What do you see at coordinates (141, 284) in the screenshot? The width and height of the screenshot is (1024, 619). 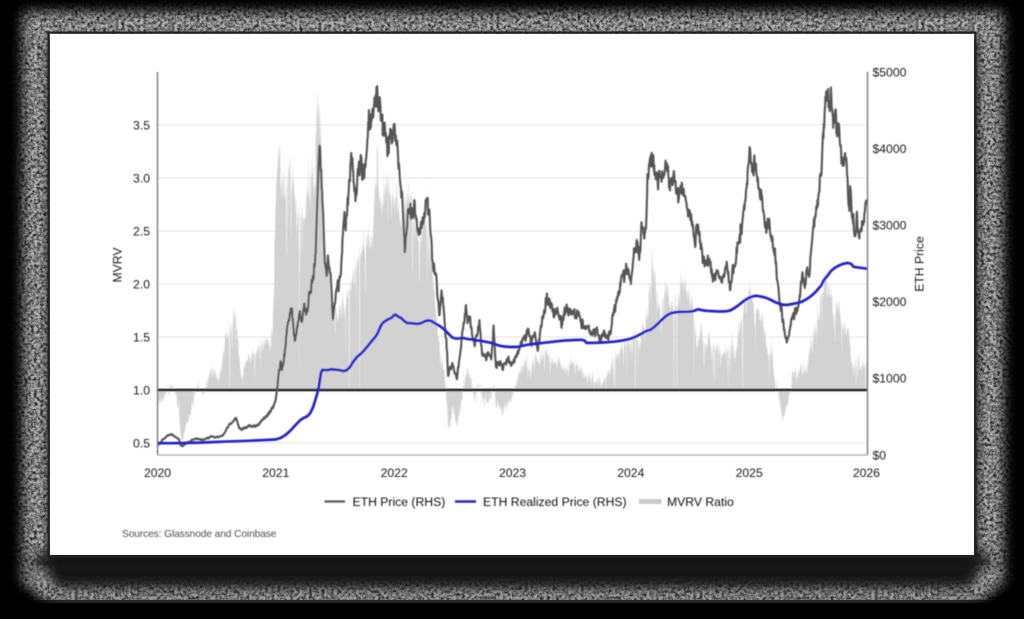 I see `svg-text: 2.0` at bounding box center [141, 284].